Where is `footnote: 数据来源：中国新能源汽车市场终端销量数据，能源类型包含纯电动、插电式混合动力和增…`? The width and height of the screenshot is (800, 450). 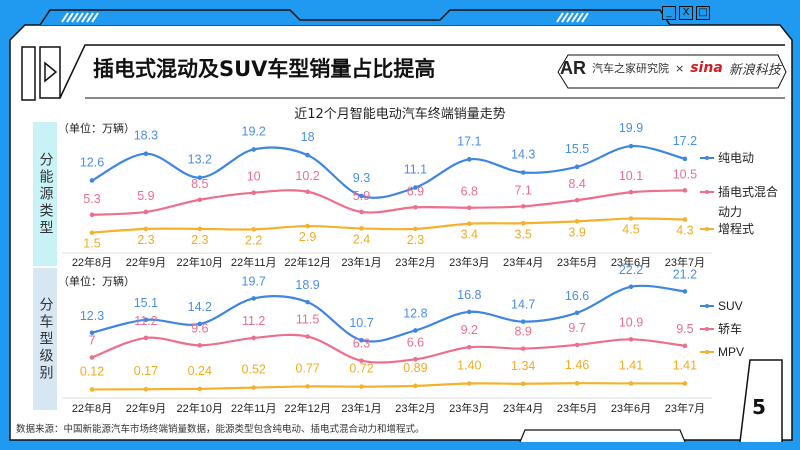
footnote: 数据来源：中国新能源汽车市场终端销量数据，能源类型包含纯电动、插电式混合动力和增… is located at coordinates (220, 429).